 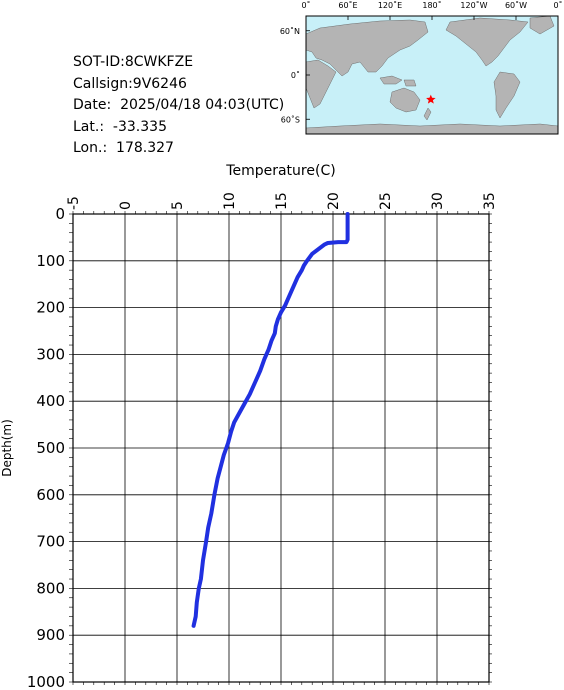 I want to click on map-lat-label: 0˚, so click(x=295, y=75).